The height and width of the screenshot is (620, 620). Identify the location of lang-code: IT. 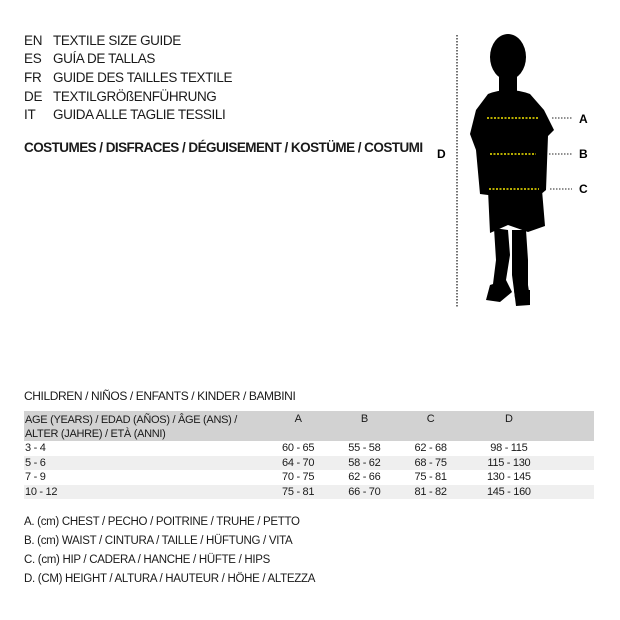
(30, 114).